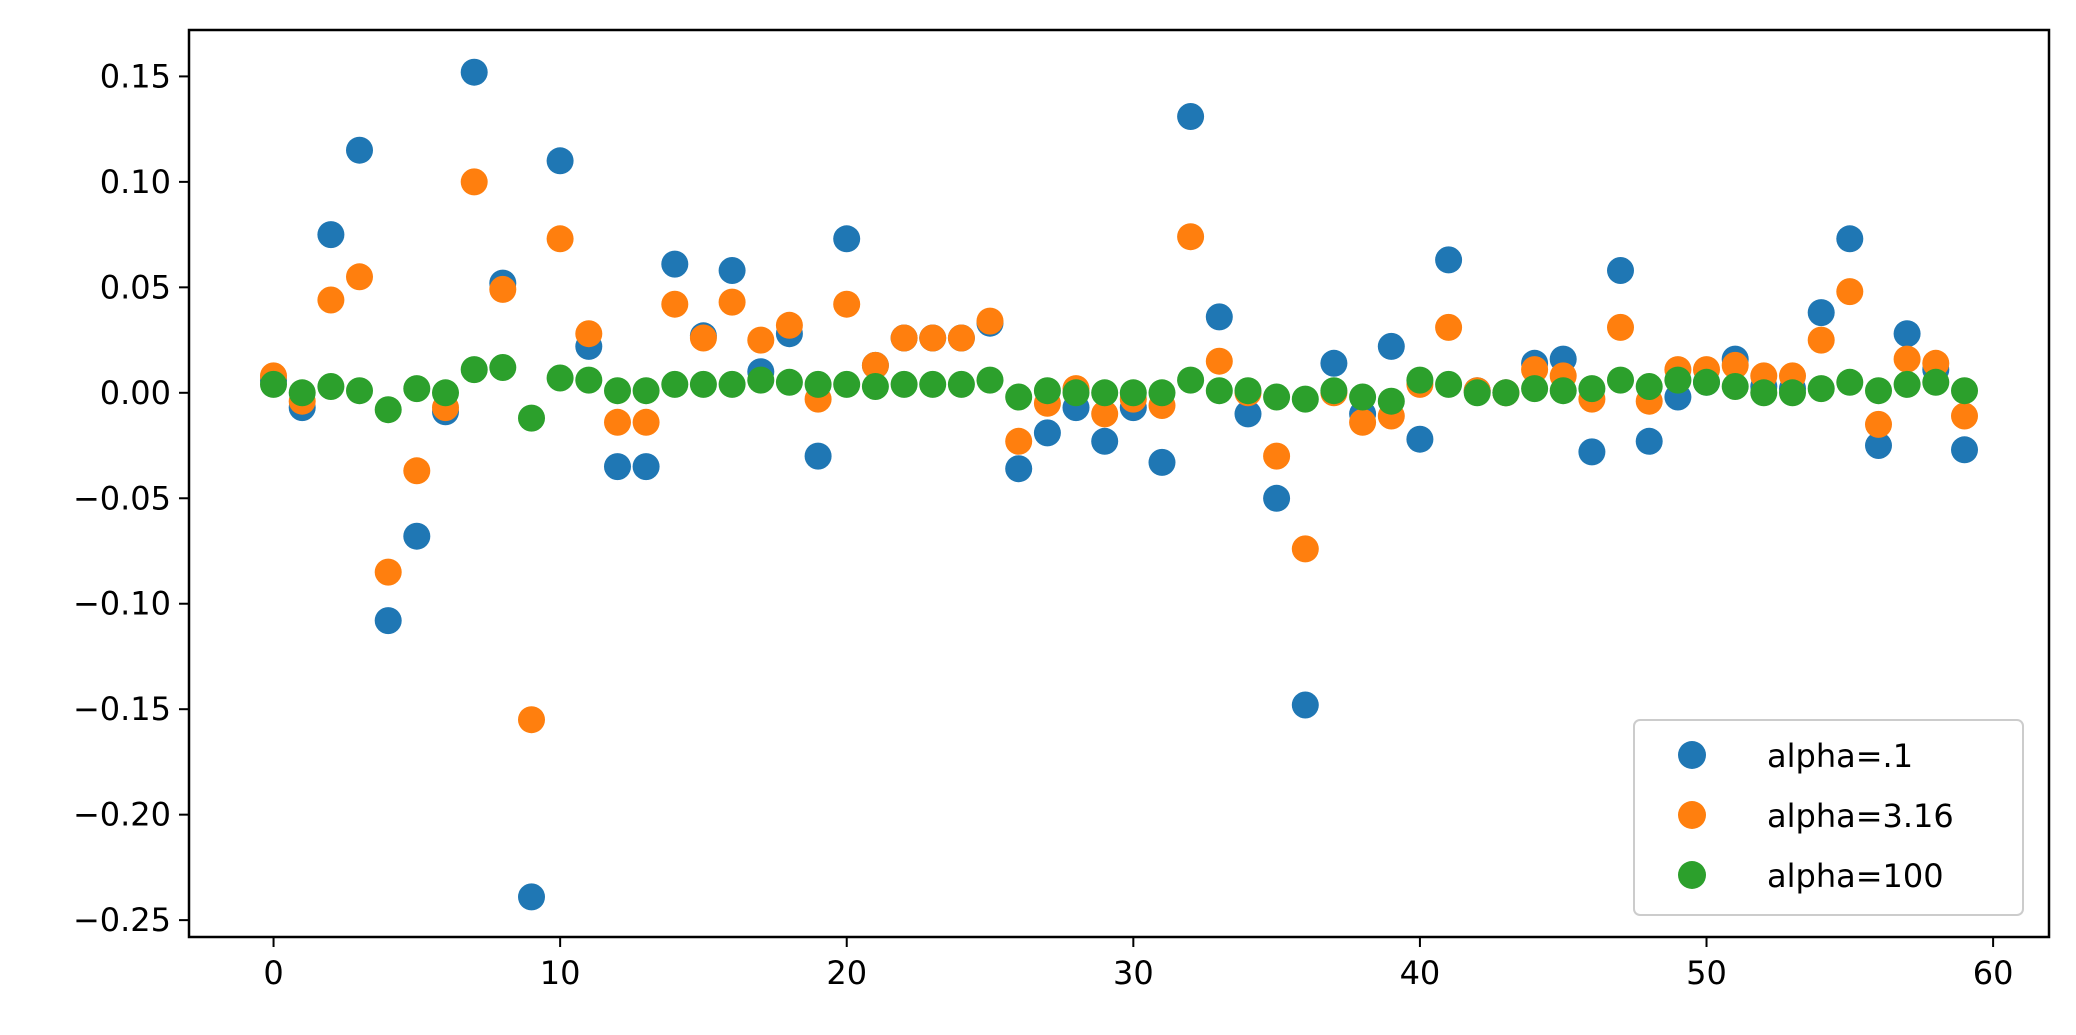  Describe the element at coordinates (1840, 756) in the screenshot. I see `legend-label-alpha-0.1: alpha=.1` at that location.